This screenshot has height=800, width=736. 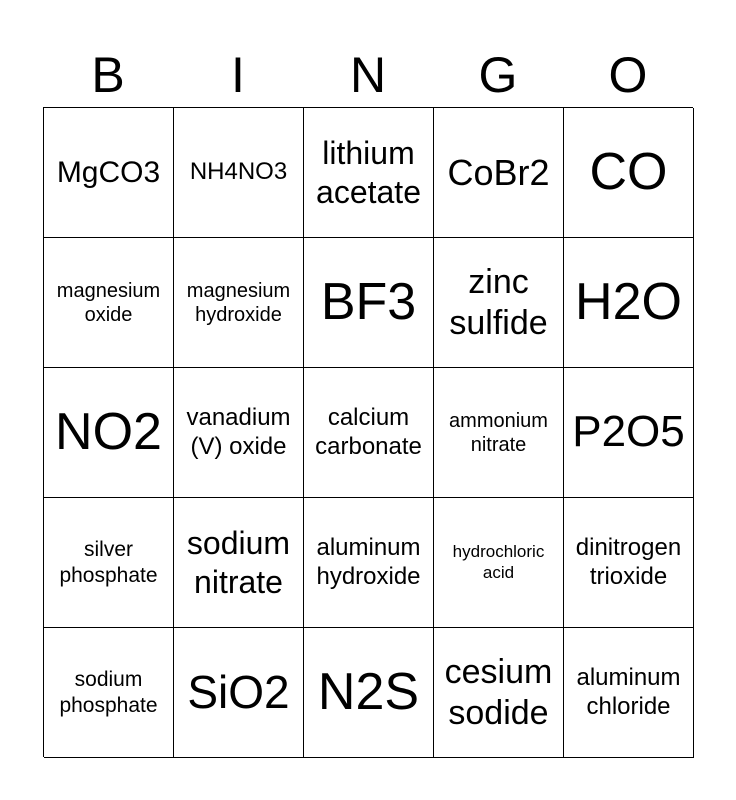 What do you see at coordinates (239, 433) in the screenshot?
I see `bingo-cell: vanadium (V) oxide` at bounding box center [239, 433].